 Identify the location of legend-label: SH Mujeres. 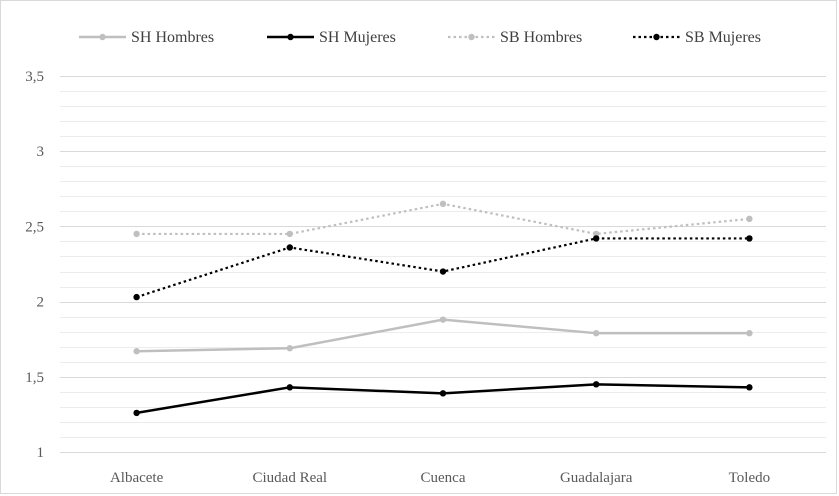
(357, 37).